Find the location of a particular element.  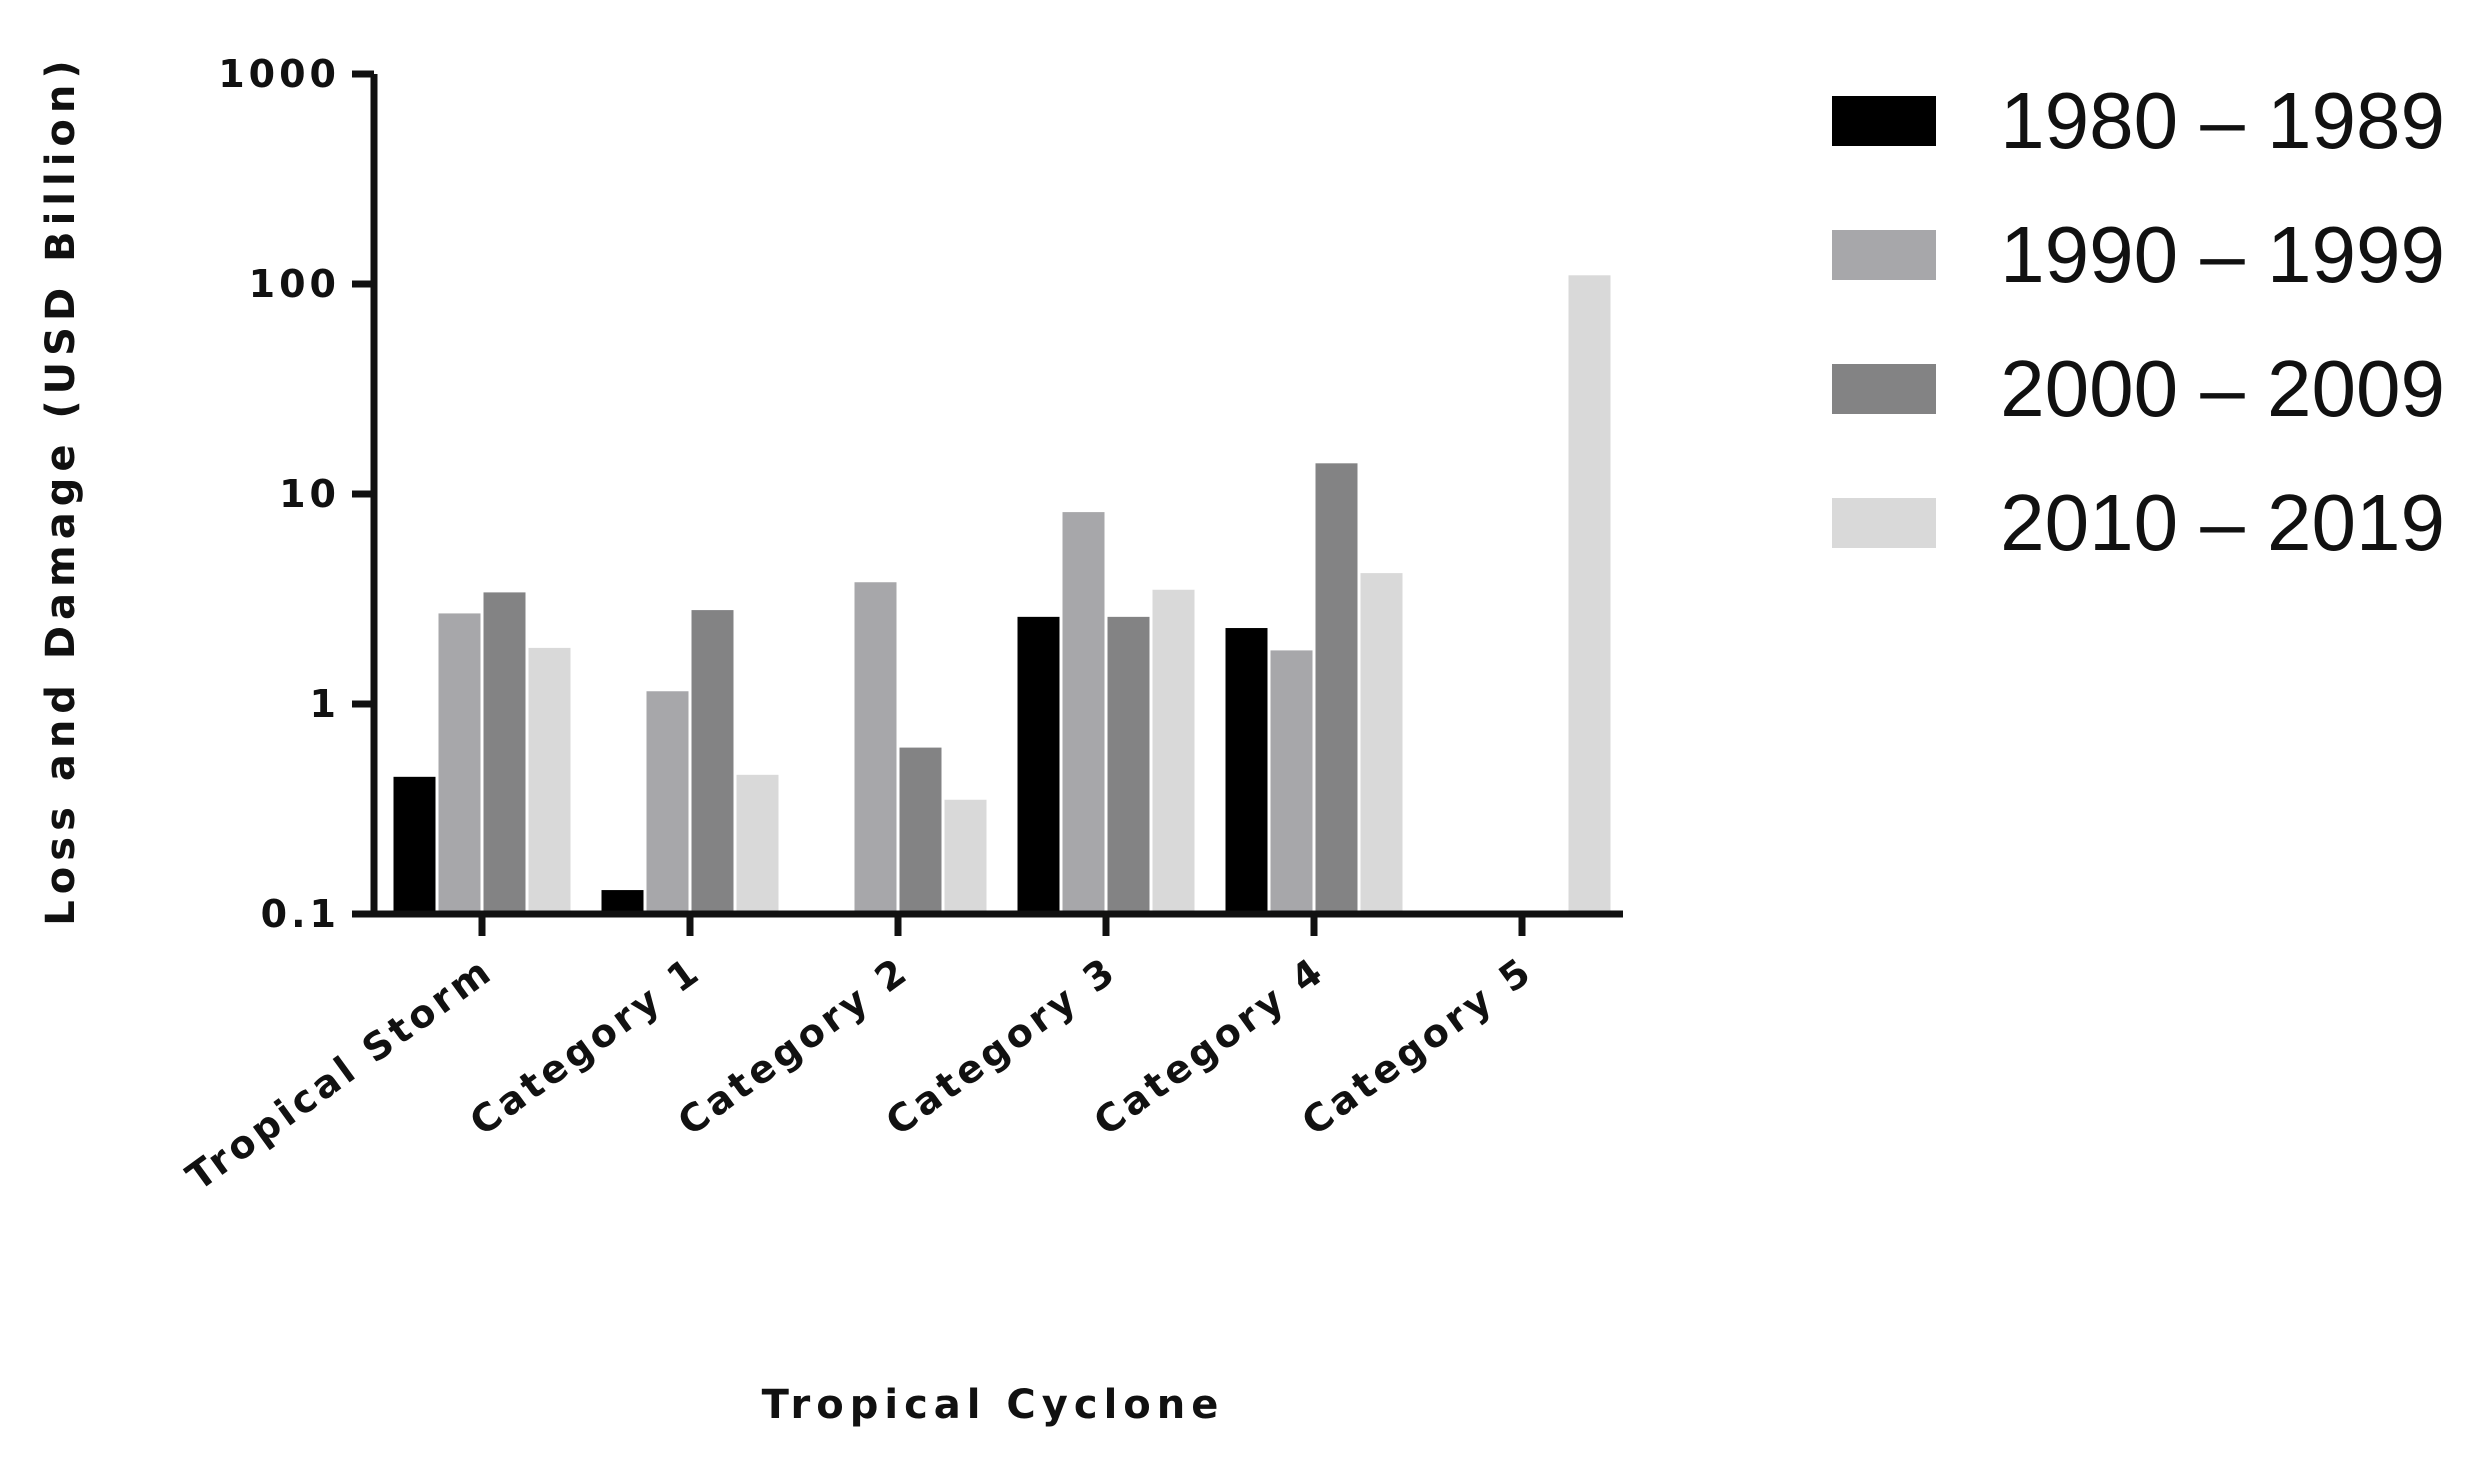

y-axis-title: Loss and Damage (USD Billion) is located at coordinates (61, 489).